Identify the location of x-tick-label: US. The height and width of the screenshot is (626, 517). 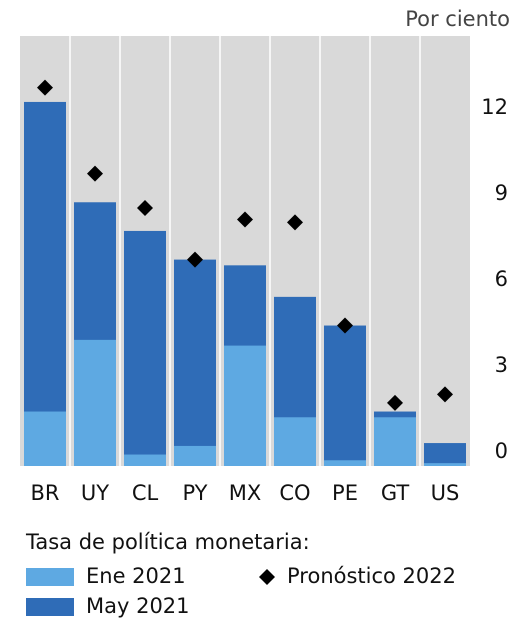
(445, 493).